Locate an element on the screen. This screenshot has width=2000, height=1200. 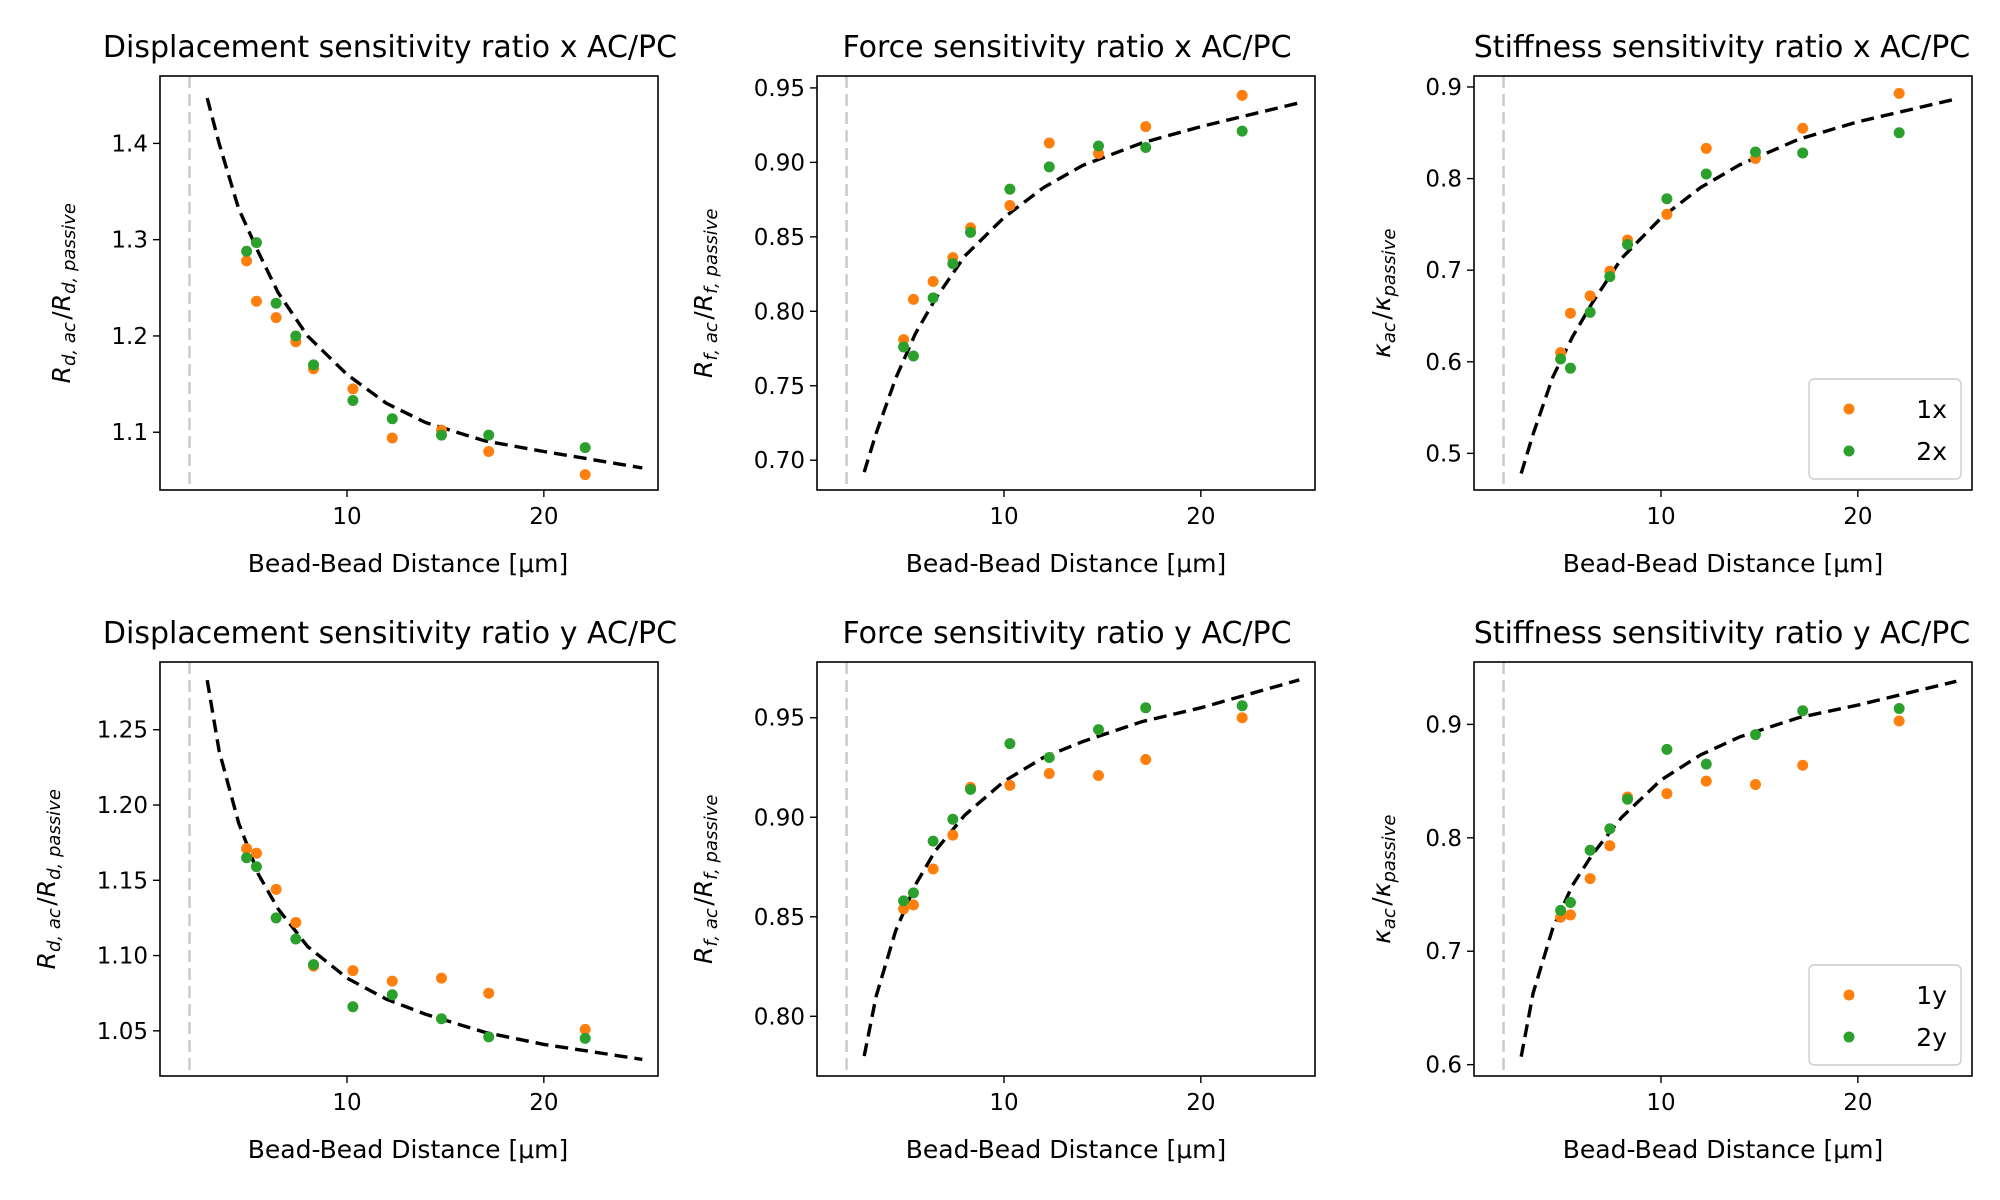
y-tick-label: 0.70 is located at coordinates (779, 461).